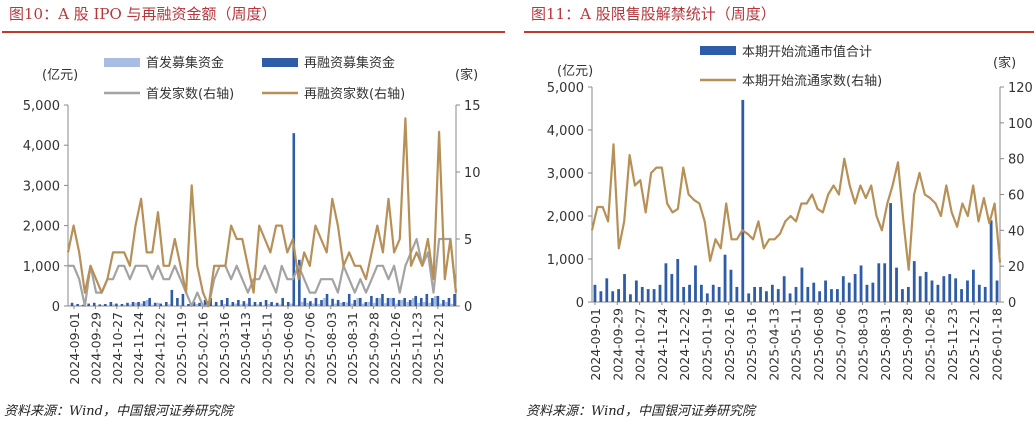  Describe the element at coordinates (1016, 160) in the screenshot. I see `right-y-tick-label: 80` at that location.